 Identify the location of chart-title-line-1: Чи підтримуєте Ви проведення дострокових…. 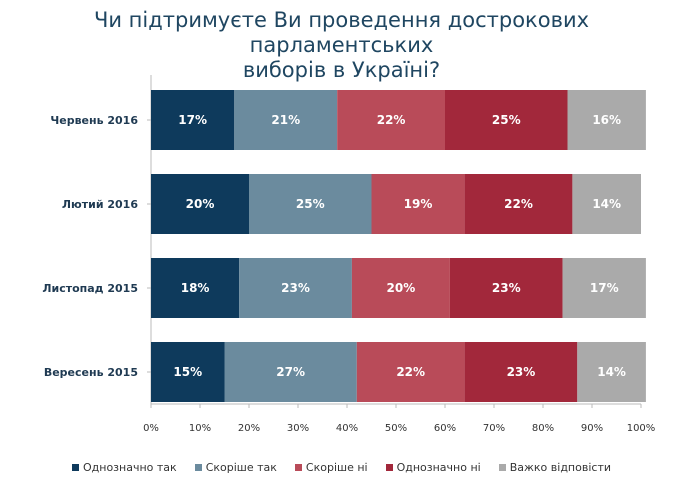
(341, 32).